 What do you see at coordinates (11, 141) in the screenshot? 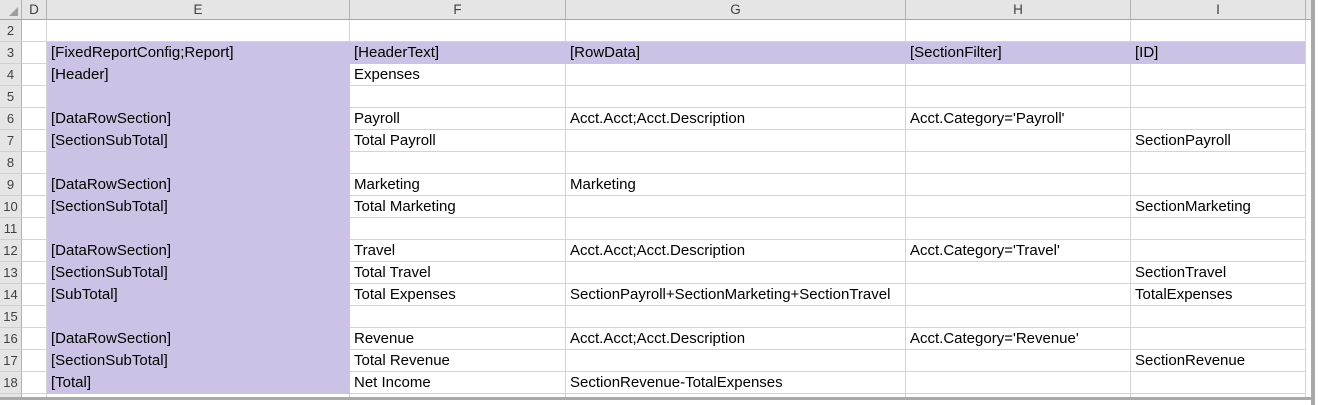
I see `row-header-7: 7` at bounding box center [11, 141].